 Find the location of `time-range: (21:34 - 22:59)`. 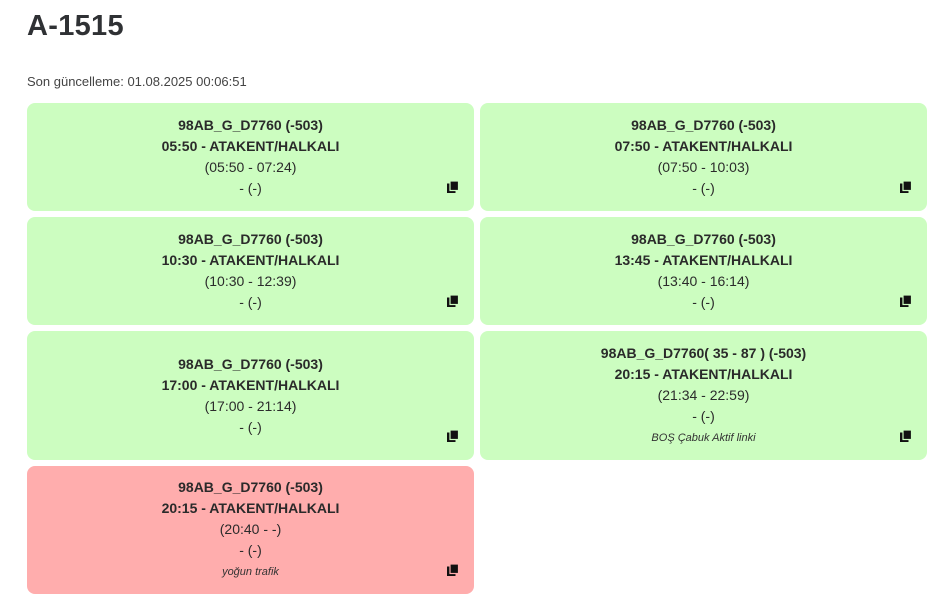

time-range: (21:34 - 22:59) is located at coordinates (703, 394).